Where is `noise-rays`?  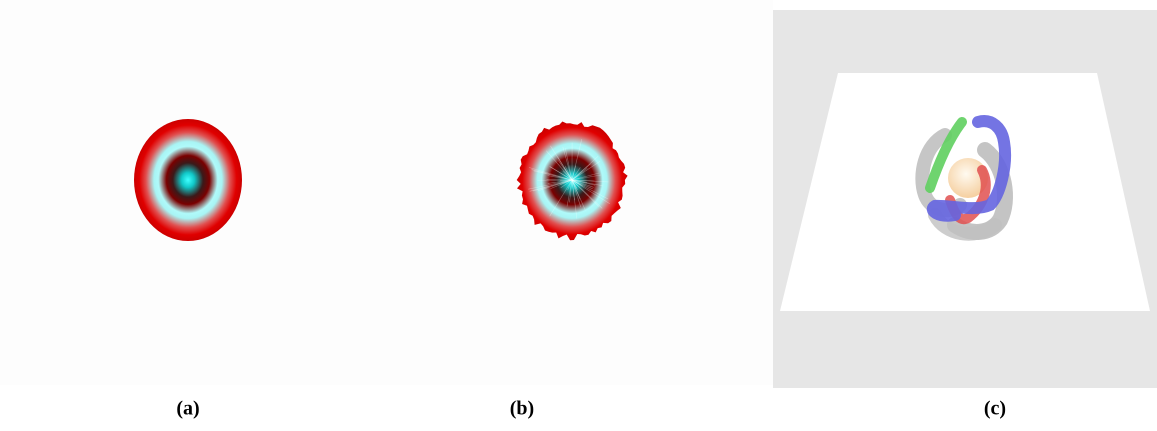 noise-rays is located at coordinates (569, 179).